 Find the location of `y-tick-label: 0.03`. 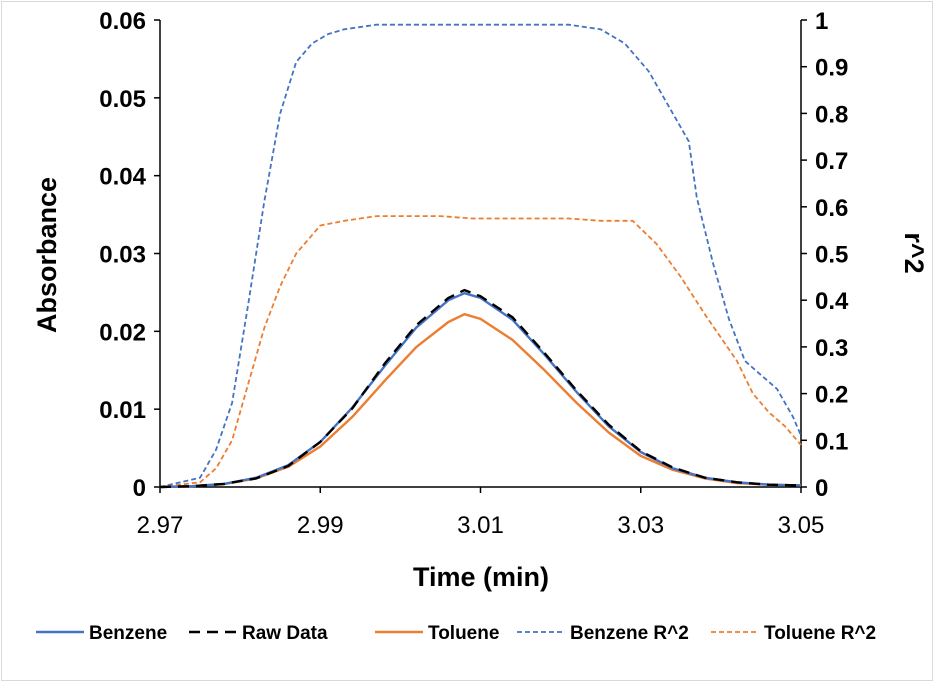

y-tick-label: 0.03 is located at coordinates (122, 255).